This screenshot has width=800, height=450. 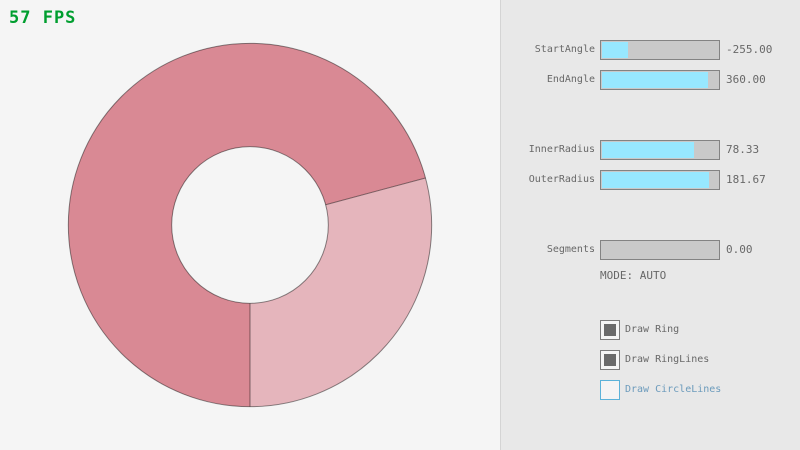 What do you see at coordinates (739, 249) in the screenshot?
I see `segments-value: 0.00` at bounding box center [739, 249].